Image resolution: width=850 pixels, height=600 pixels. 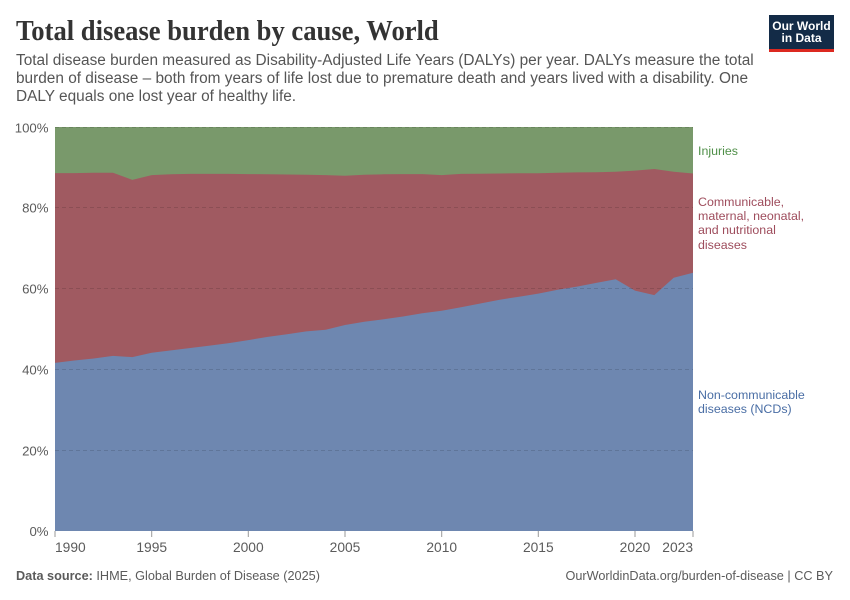 I want to click on svg-text: 0%, so click(x=38, y=531).